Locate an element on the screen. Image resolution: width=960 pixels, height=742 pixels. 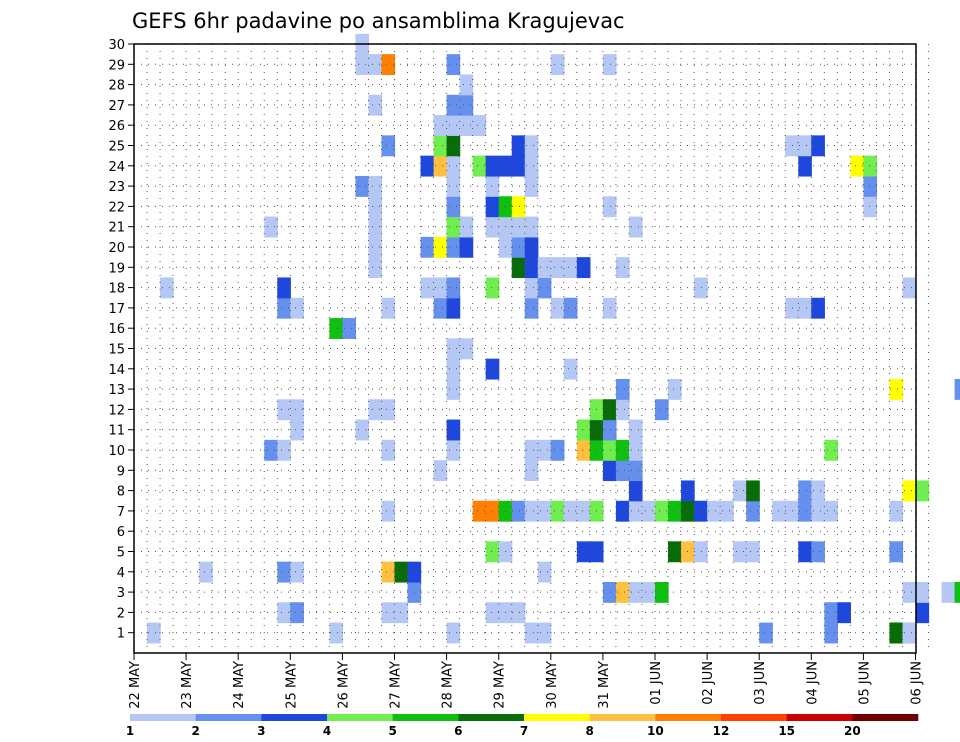
y-tick-label: 8 is located at coordinates (121, 492).